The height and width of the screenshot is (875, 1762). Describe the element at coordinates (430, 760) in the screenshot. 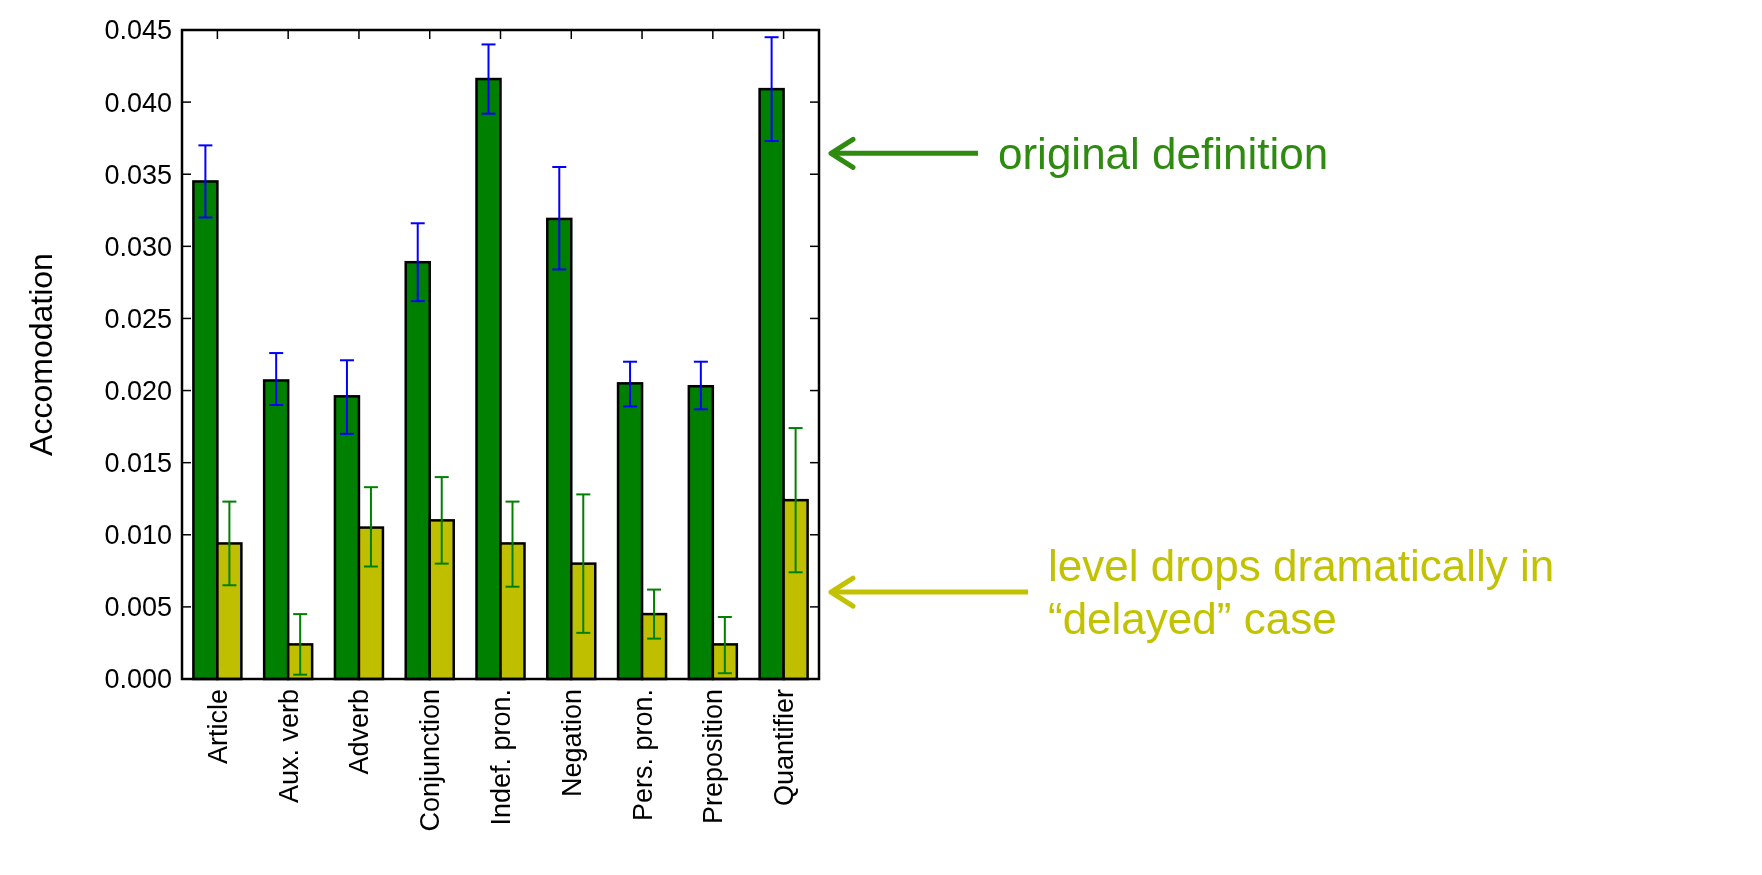

I see `x-tick-label: Conjunction` at that location.